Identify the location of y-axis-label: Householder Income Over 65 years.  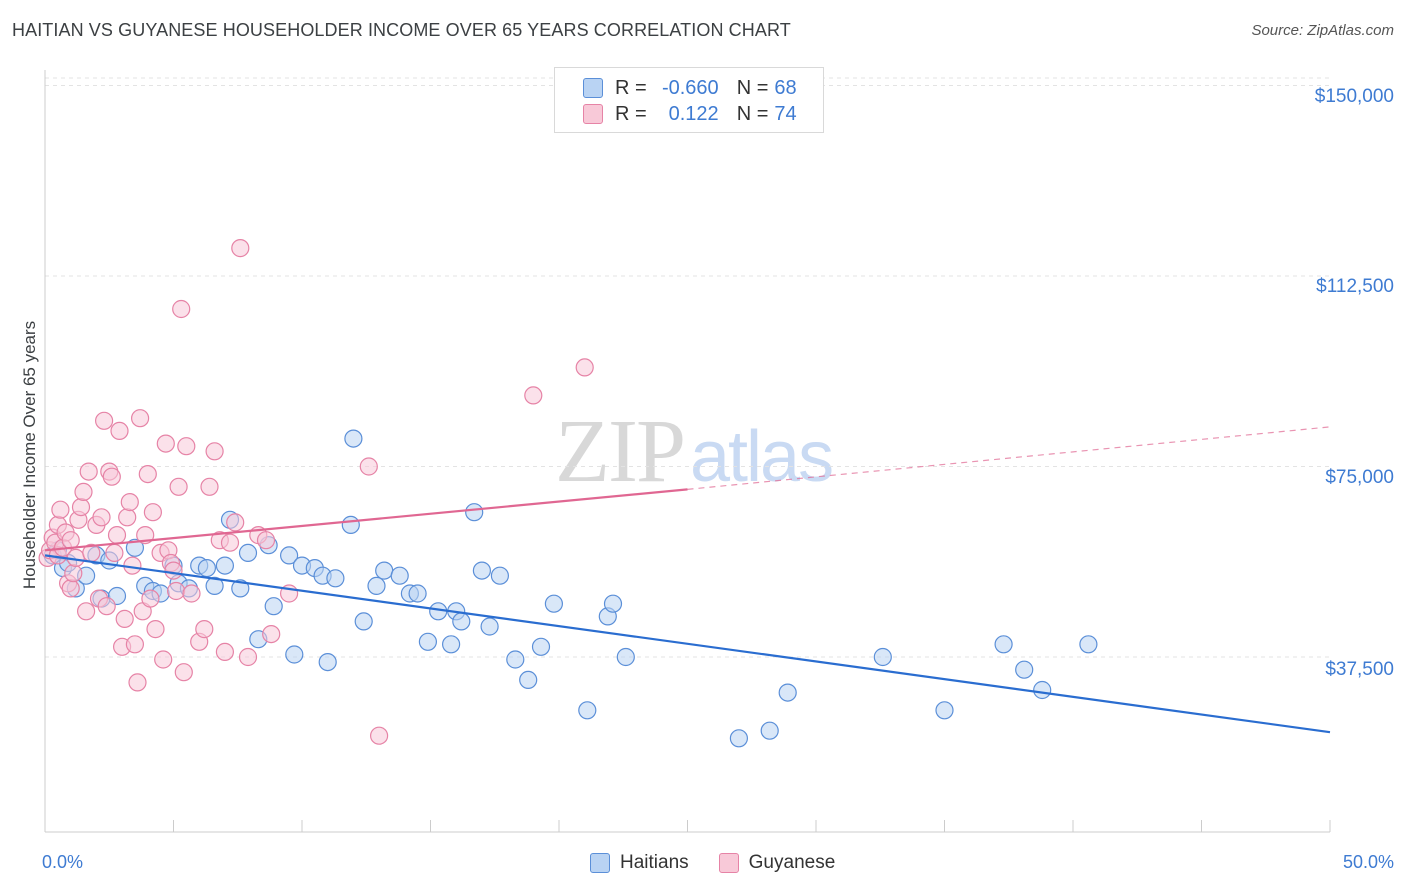
(29, 455).